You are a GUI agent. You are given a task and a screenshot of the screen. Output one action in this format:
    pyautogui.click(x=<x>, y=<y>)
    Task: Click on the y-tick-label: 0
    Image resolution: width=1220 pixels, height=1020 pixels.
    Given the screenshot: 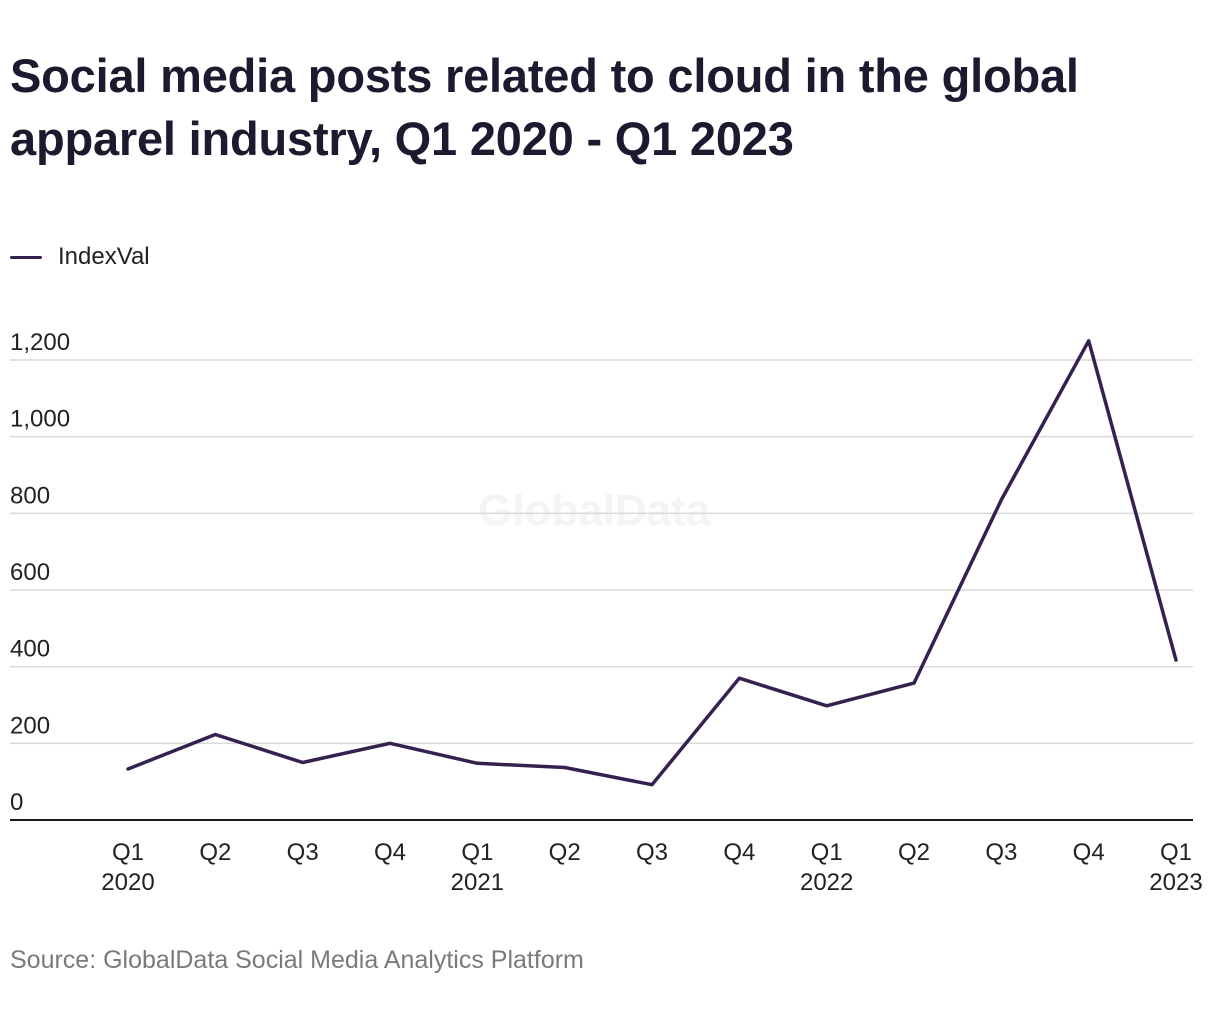 What is the action you would take?
    pyautogui.click(x=16, y=802)
    